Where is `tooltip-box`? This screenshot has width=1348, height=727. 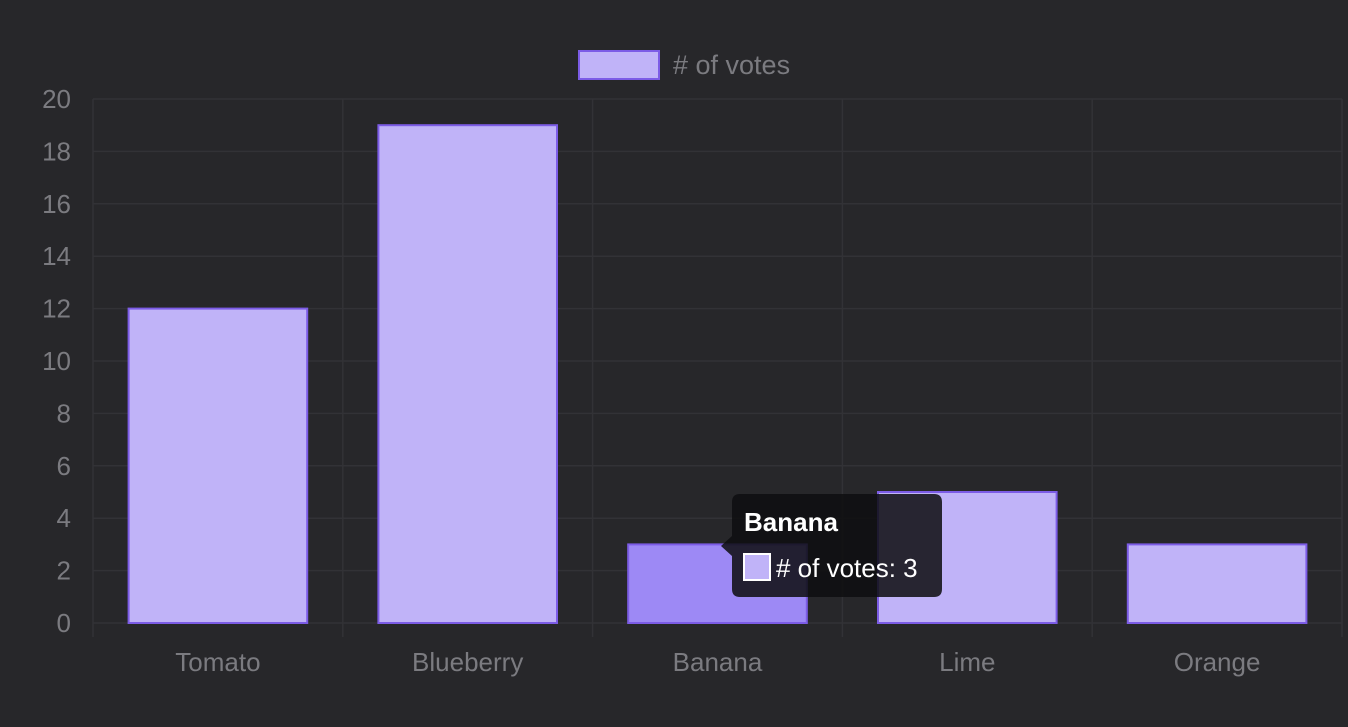
tooltip-box is located at coordinates (831, 545).